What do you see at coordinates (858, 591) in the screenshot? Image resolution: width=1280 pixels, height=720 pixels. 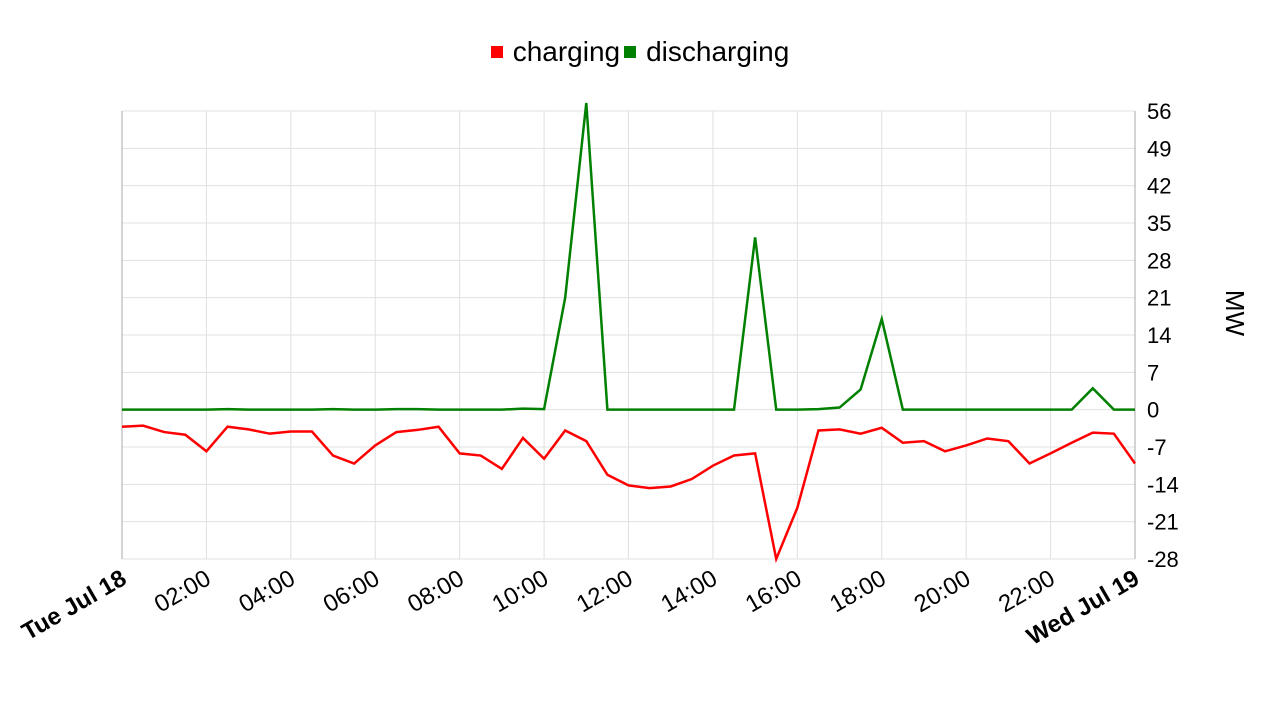 I see `x-tick-label: 18:00` at bounding box center [858, 591].